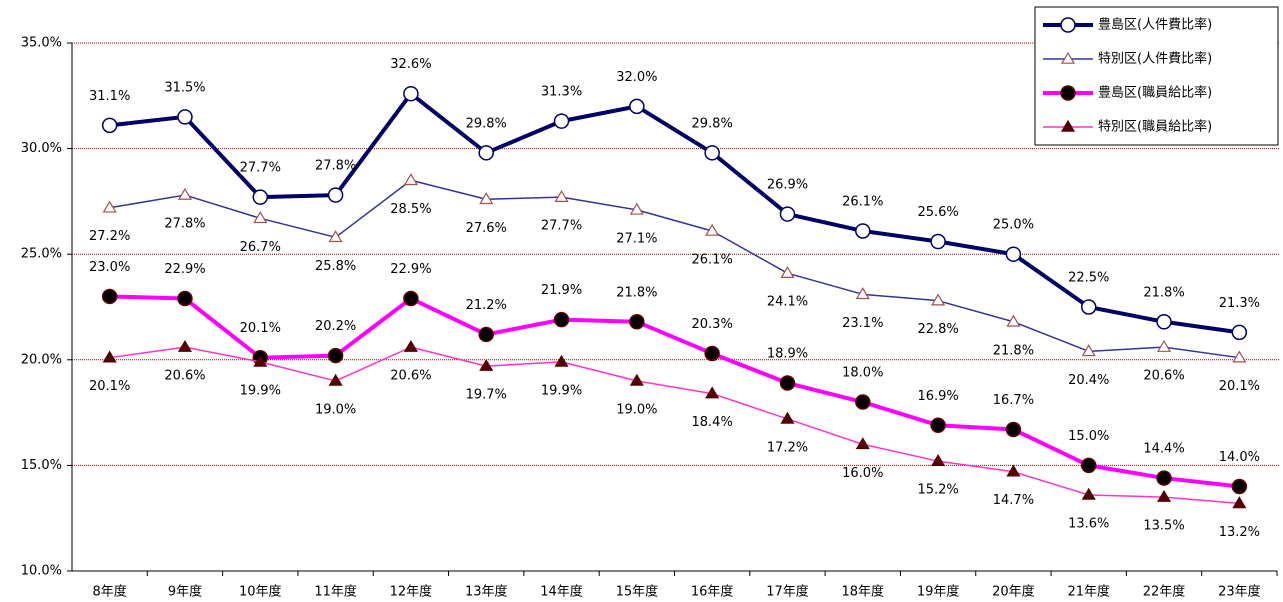 The width and height of the screenshot is (1283, 602). What do you see at coordinates (411, 592) in the screenshot?
I see `x-tick-label: 12年度` at bounding box center [411, 592].